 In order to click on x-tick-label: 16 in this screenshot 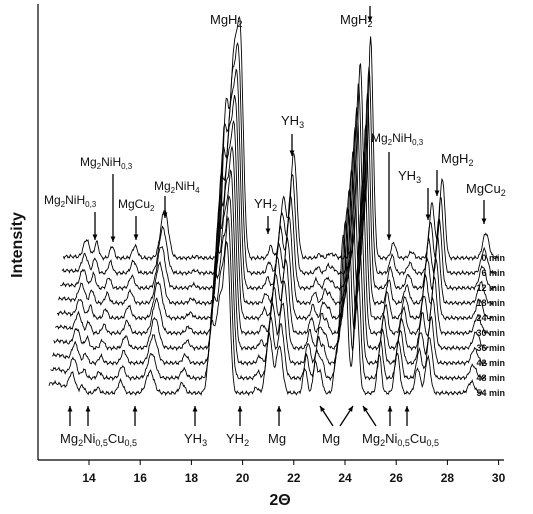, I will do `click(141, 478)`.